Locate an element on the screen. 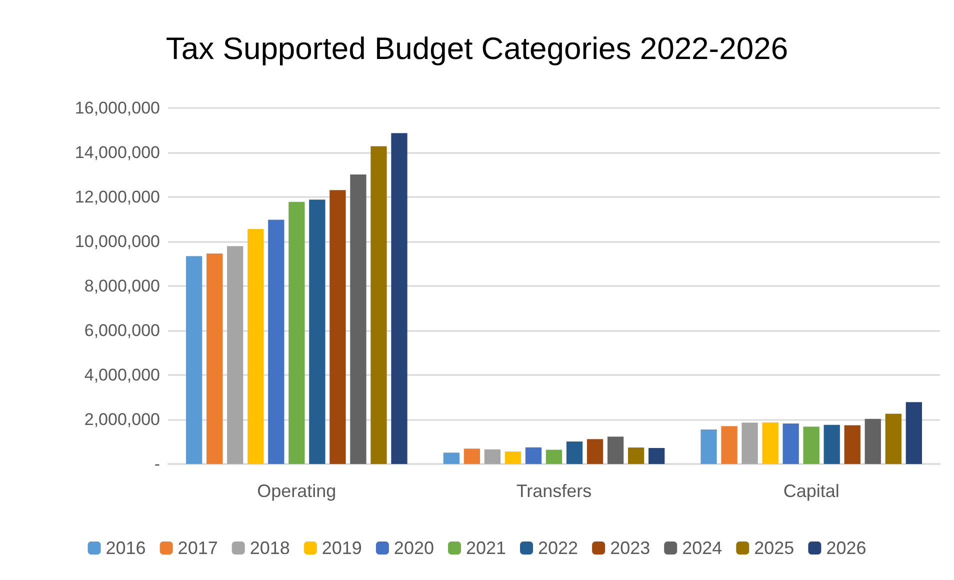 The width and height of the screenshot is (954, 580). legend-label: 2019 is located at coordinates (342, 548).